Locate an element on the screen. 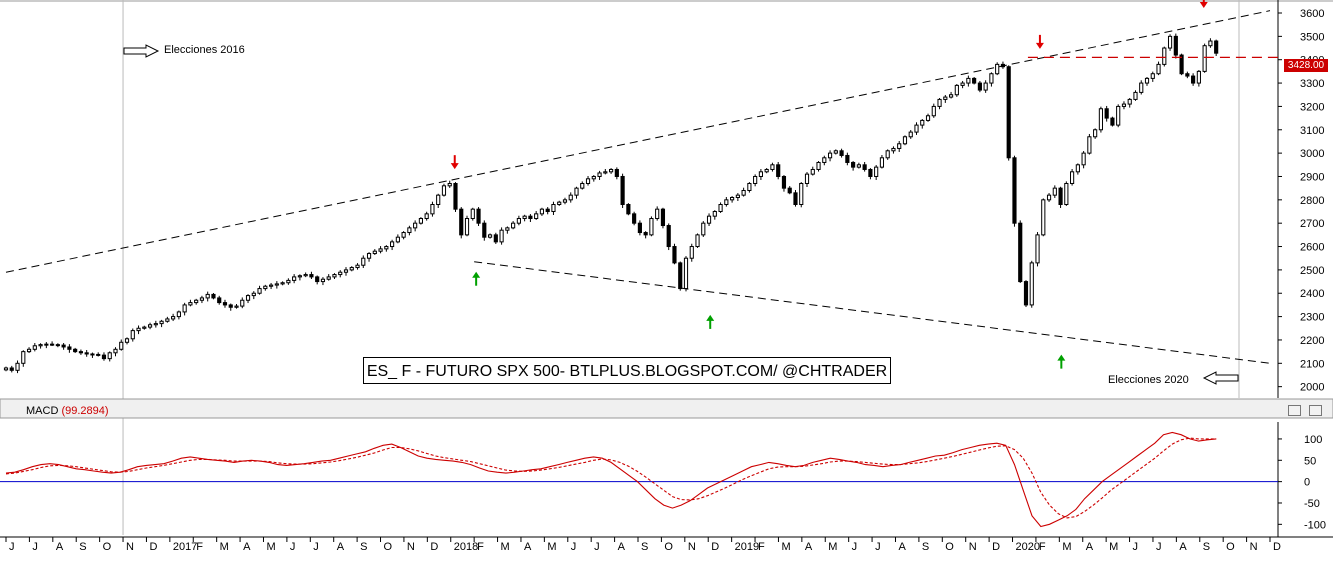 This screenshot has height=561, width=1333. price-tick-label: 2100 is located at coordinates (1312, 364).